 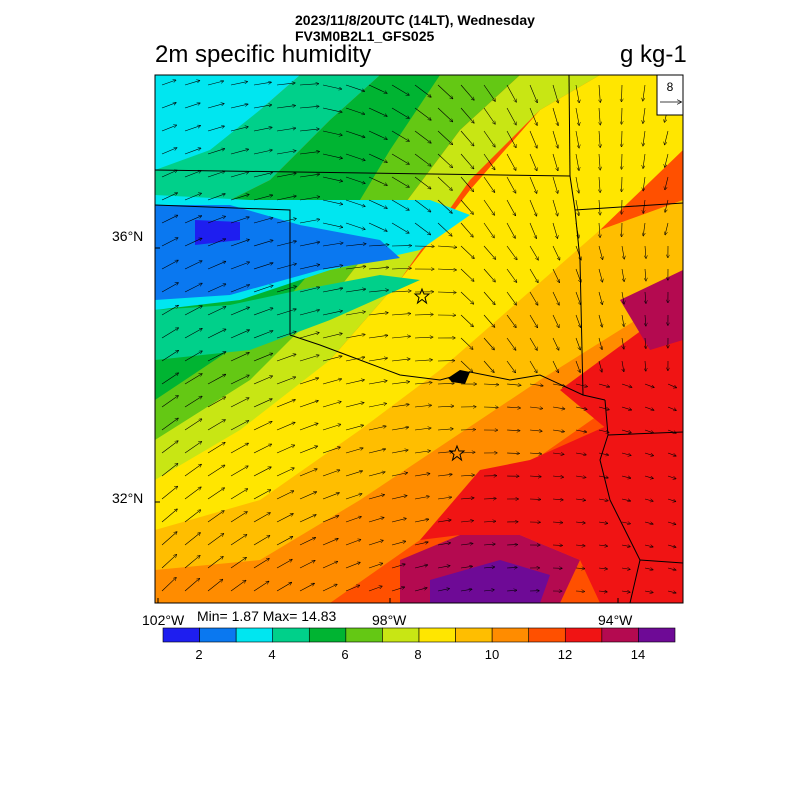 What do you see at coordinates (615, 620) in the screenshot?
I see `lon-label-94w: 94°W` at bounding box center [615, 620].